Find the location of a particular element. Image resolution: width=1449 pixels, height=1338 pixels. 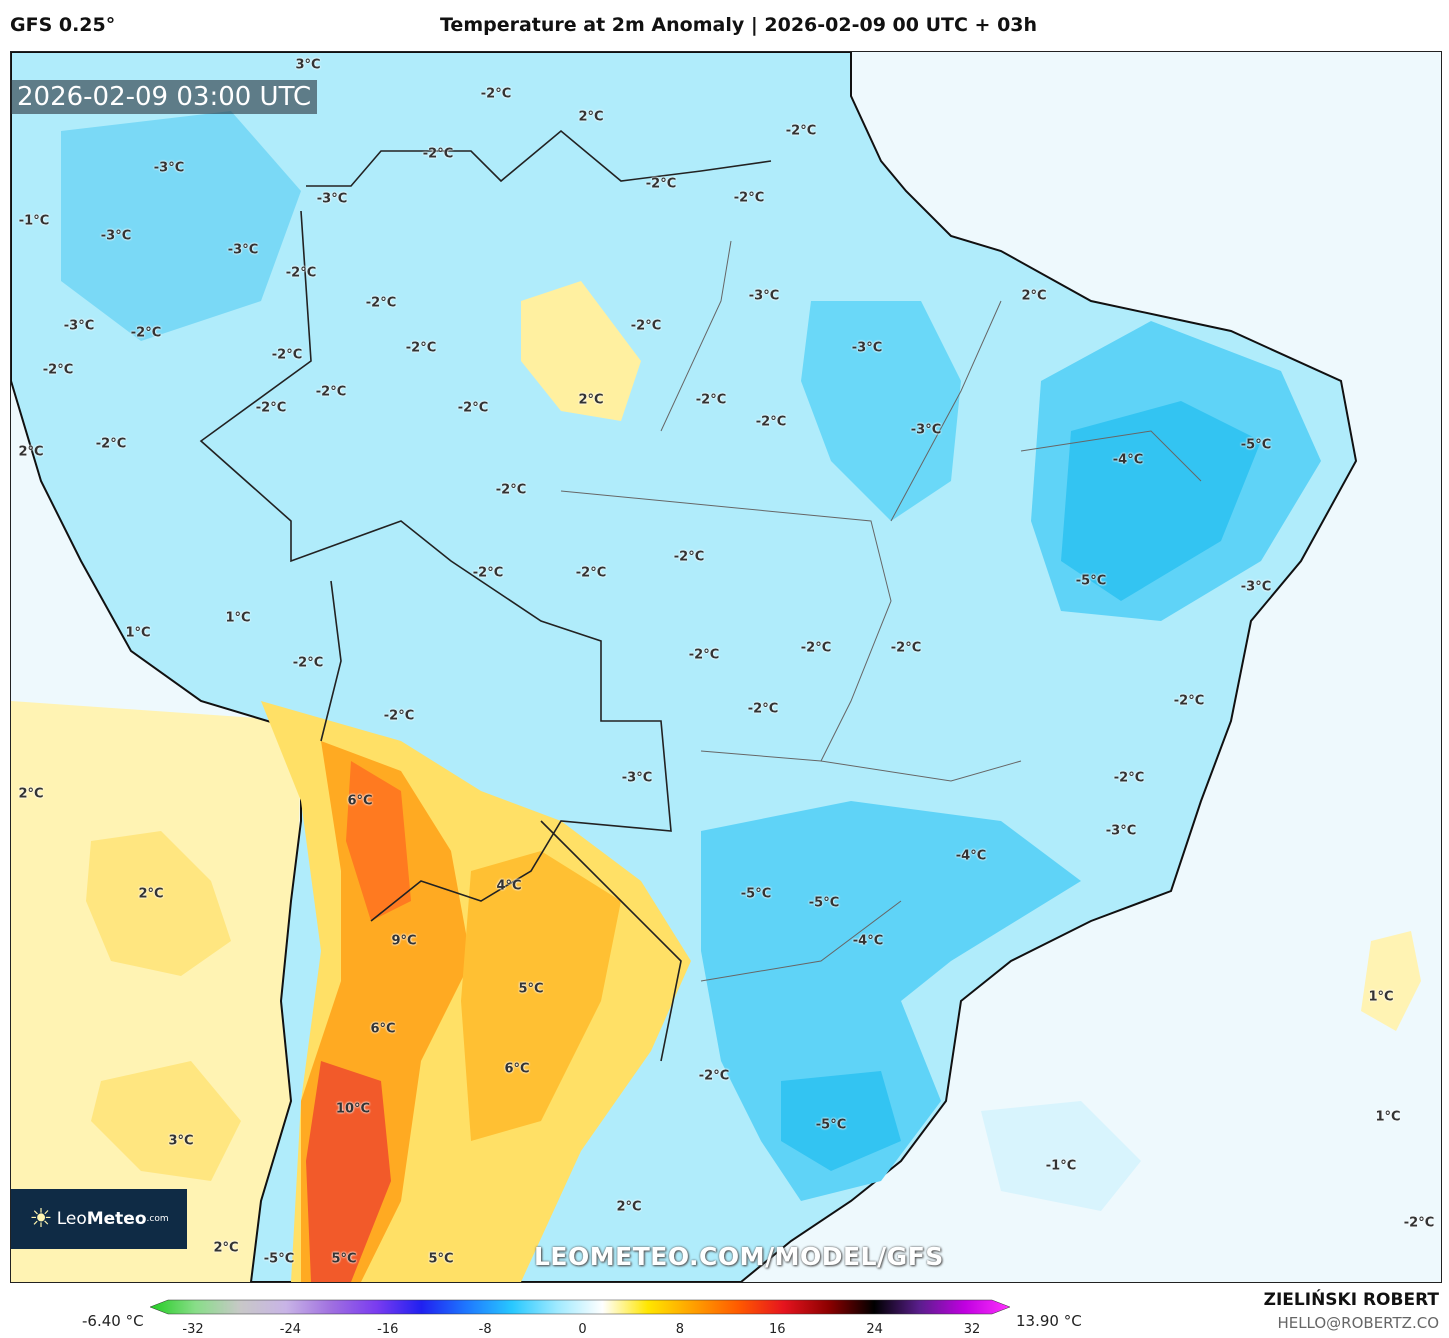

model-name: GFS 0.25° is located at coordinates (63, 25).